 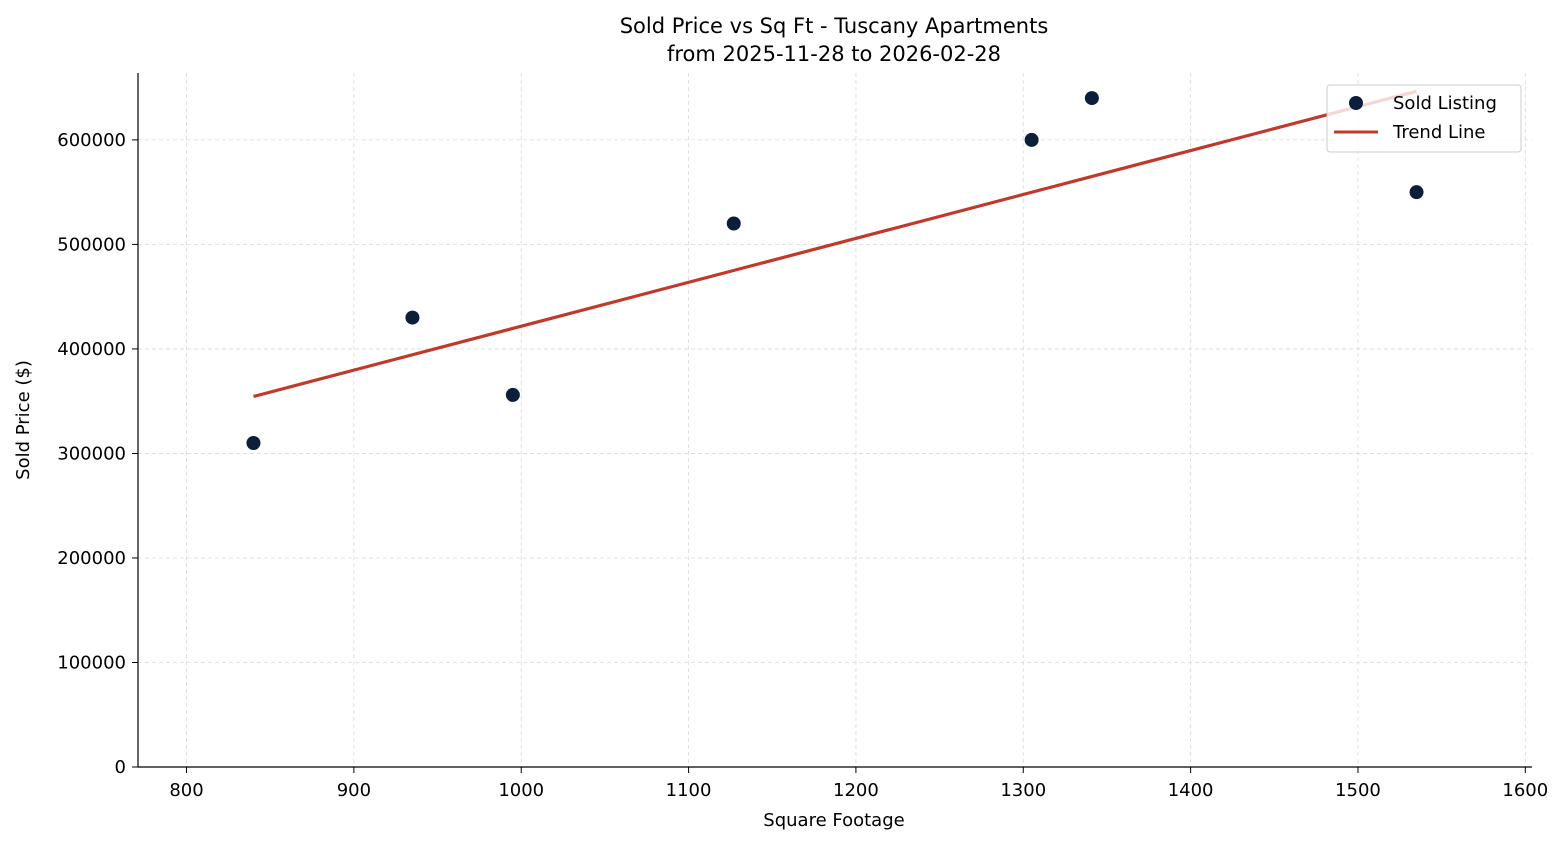 I want to click on x-tick-label: 1500, so click(x=1358, y=790).